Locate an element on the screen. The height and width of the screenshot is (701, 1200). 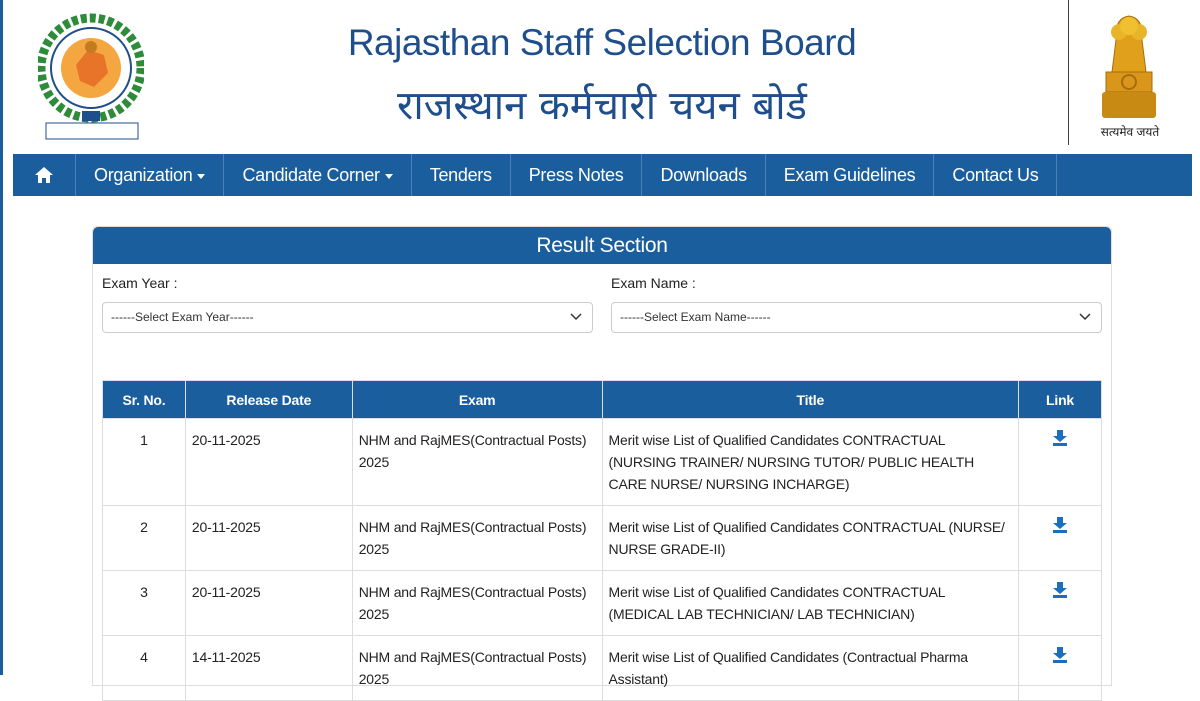
nav-label: Tenders is located at coordinates (460, 175).